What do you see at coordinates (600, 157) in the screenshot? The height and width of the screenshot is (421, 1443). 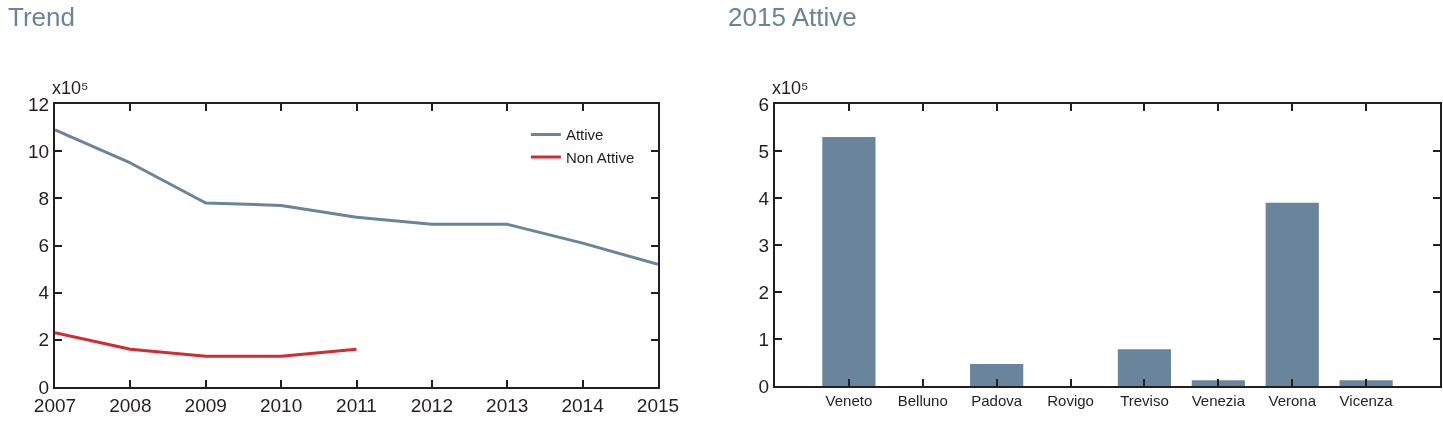 I see `legend-label: Non Attive` at bounding box center [600, 157].